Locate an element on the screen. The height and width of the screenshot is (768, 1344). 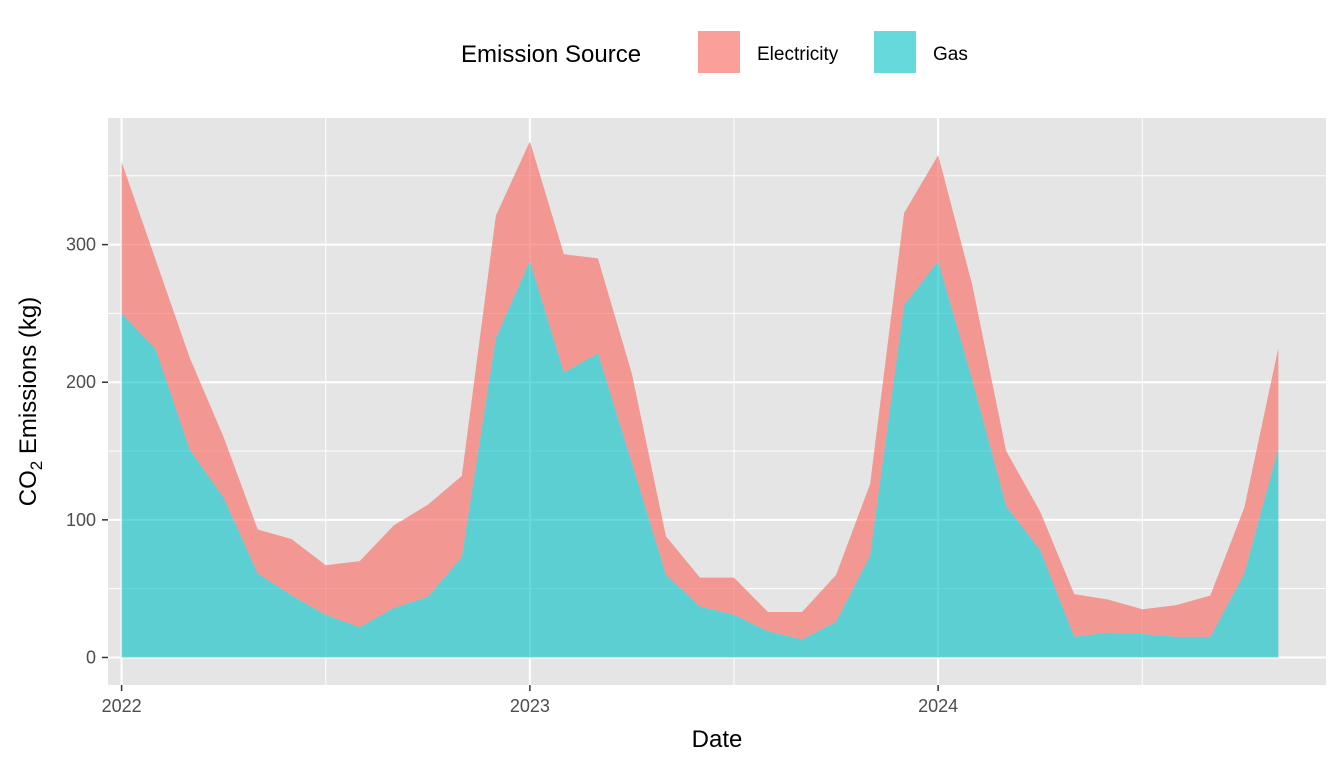
legend-label-electricity: Electricity is located at coordinates (798, 54).